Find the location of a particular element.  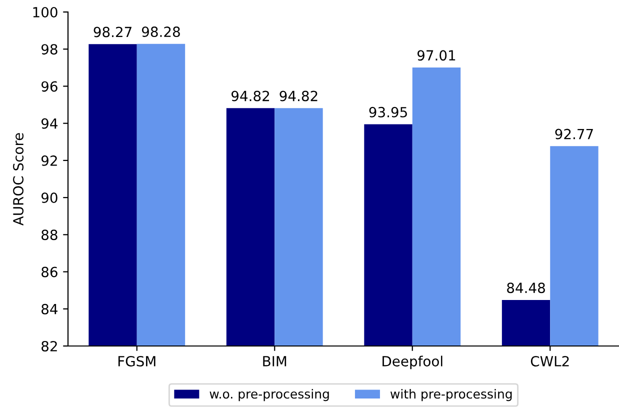

y-tick-label: 96 is located at coordinates (49, 86).